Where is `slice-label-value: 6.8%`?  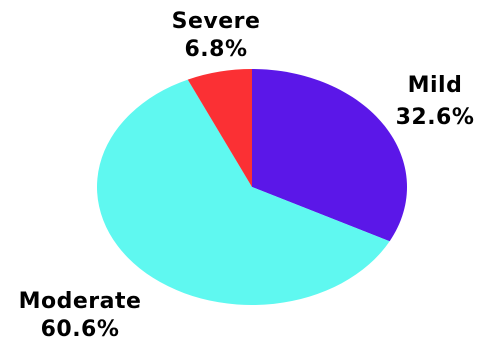
slice-label-value: 6.8% is located at coordinates (215, 49).